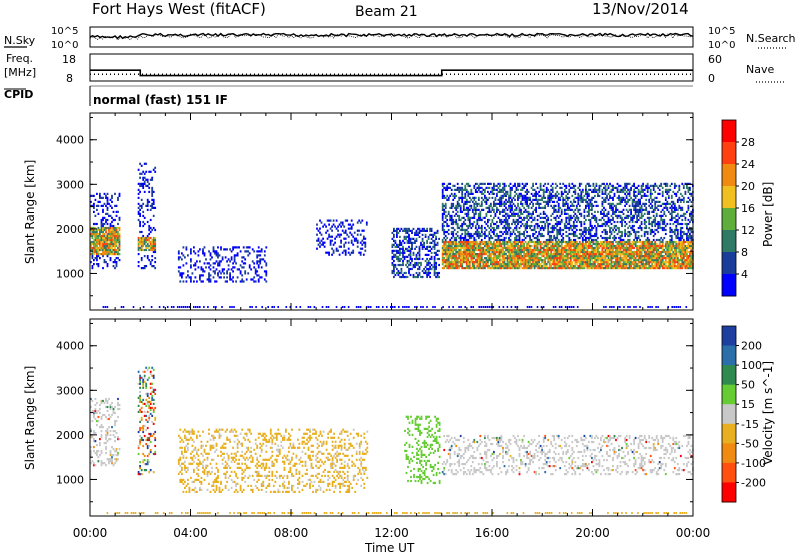  I want to click on freq-panel-frame, so click(391, 67).